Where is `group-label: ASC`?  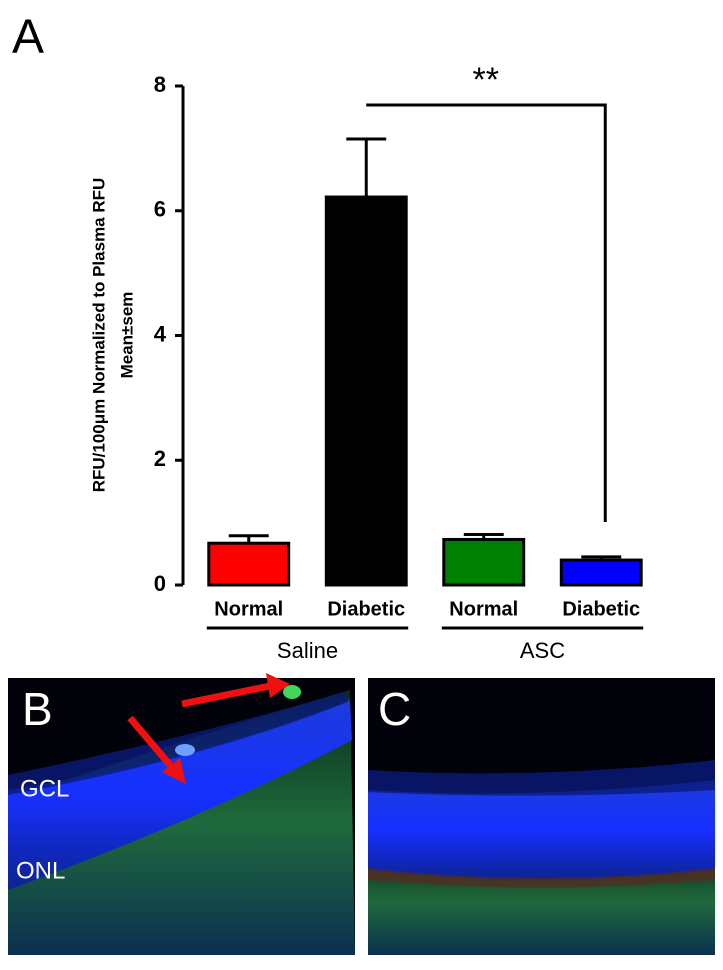 group-label: ASC is located at coordinates (542, 650).